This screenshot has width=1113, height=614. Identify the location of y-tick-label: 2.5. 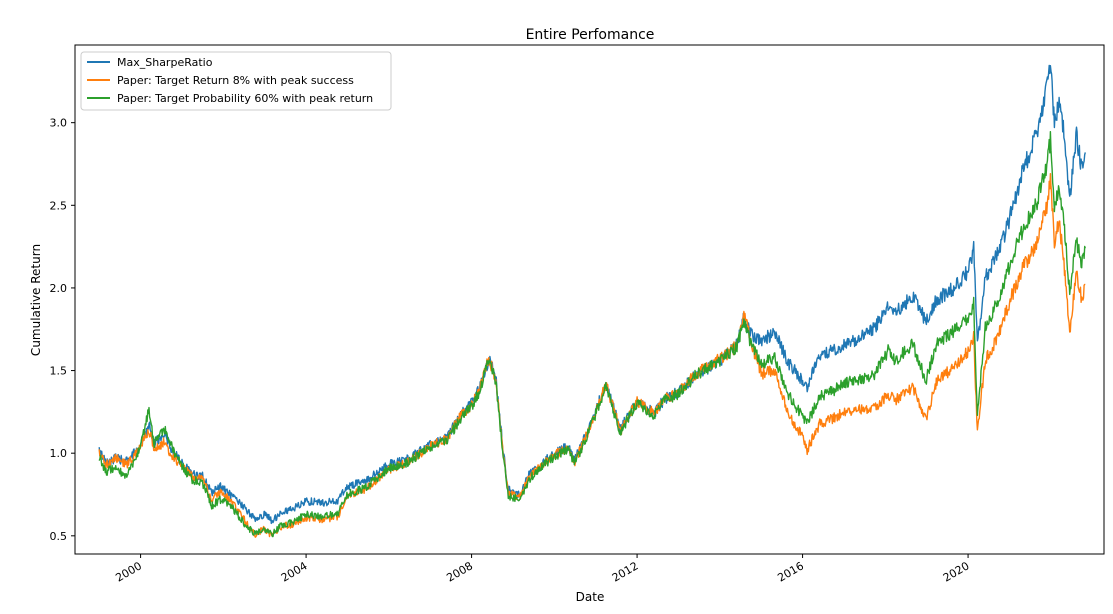
(59, 205).